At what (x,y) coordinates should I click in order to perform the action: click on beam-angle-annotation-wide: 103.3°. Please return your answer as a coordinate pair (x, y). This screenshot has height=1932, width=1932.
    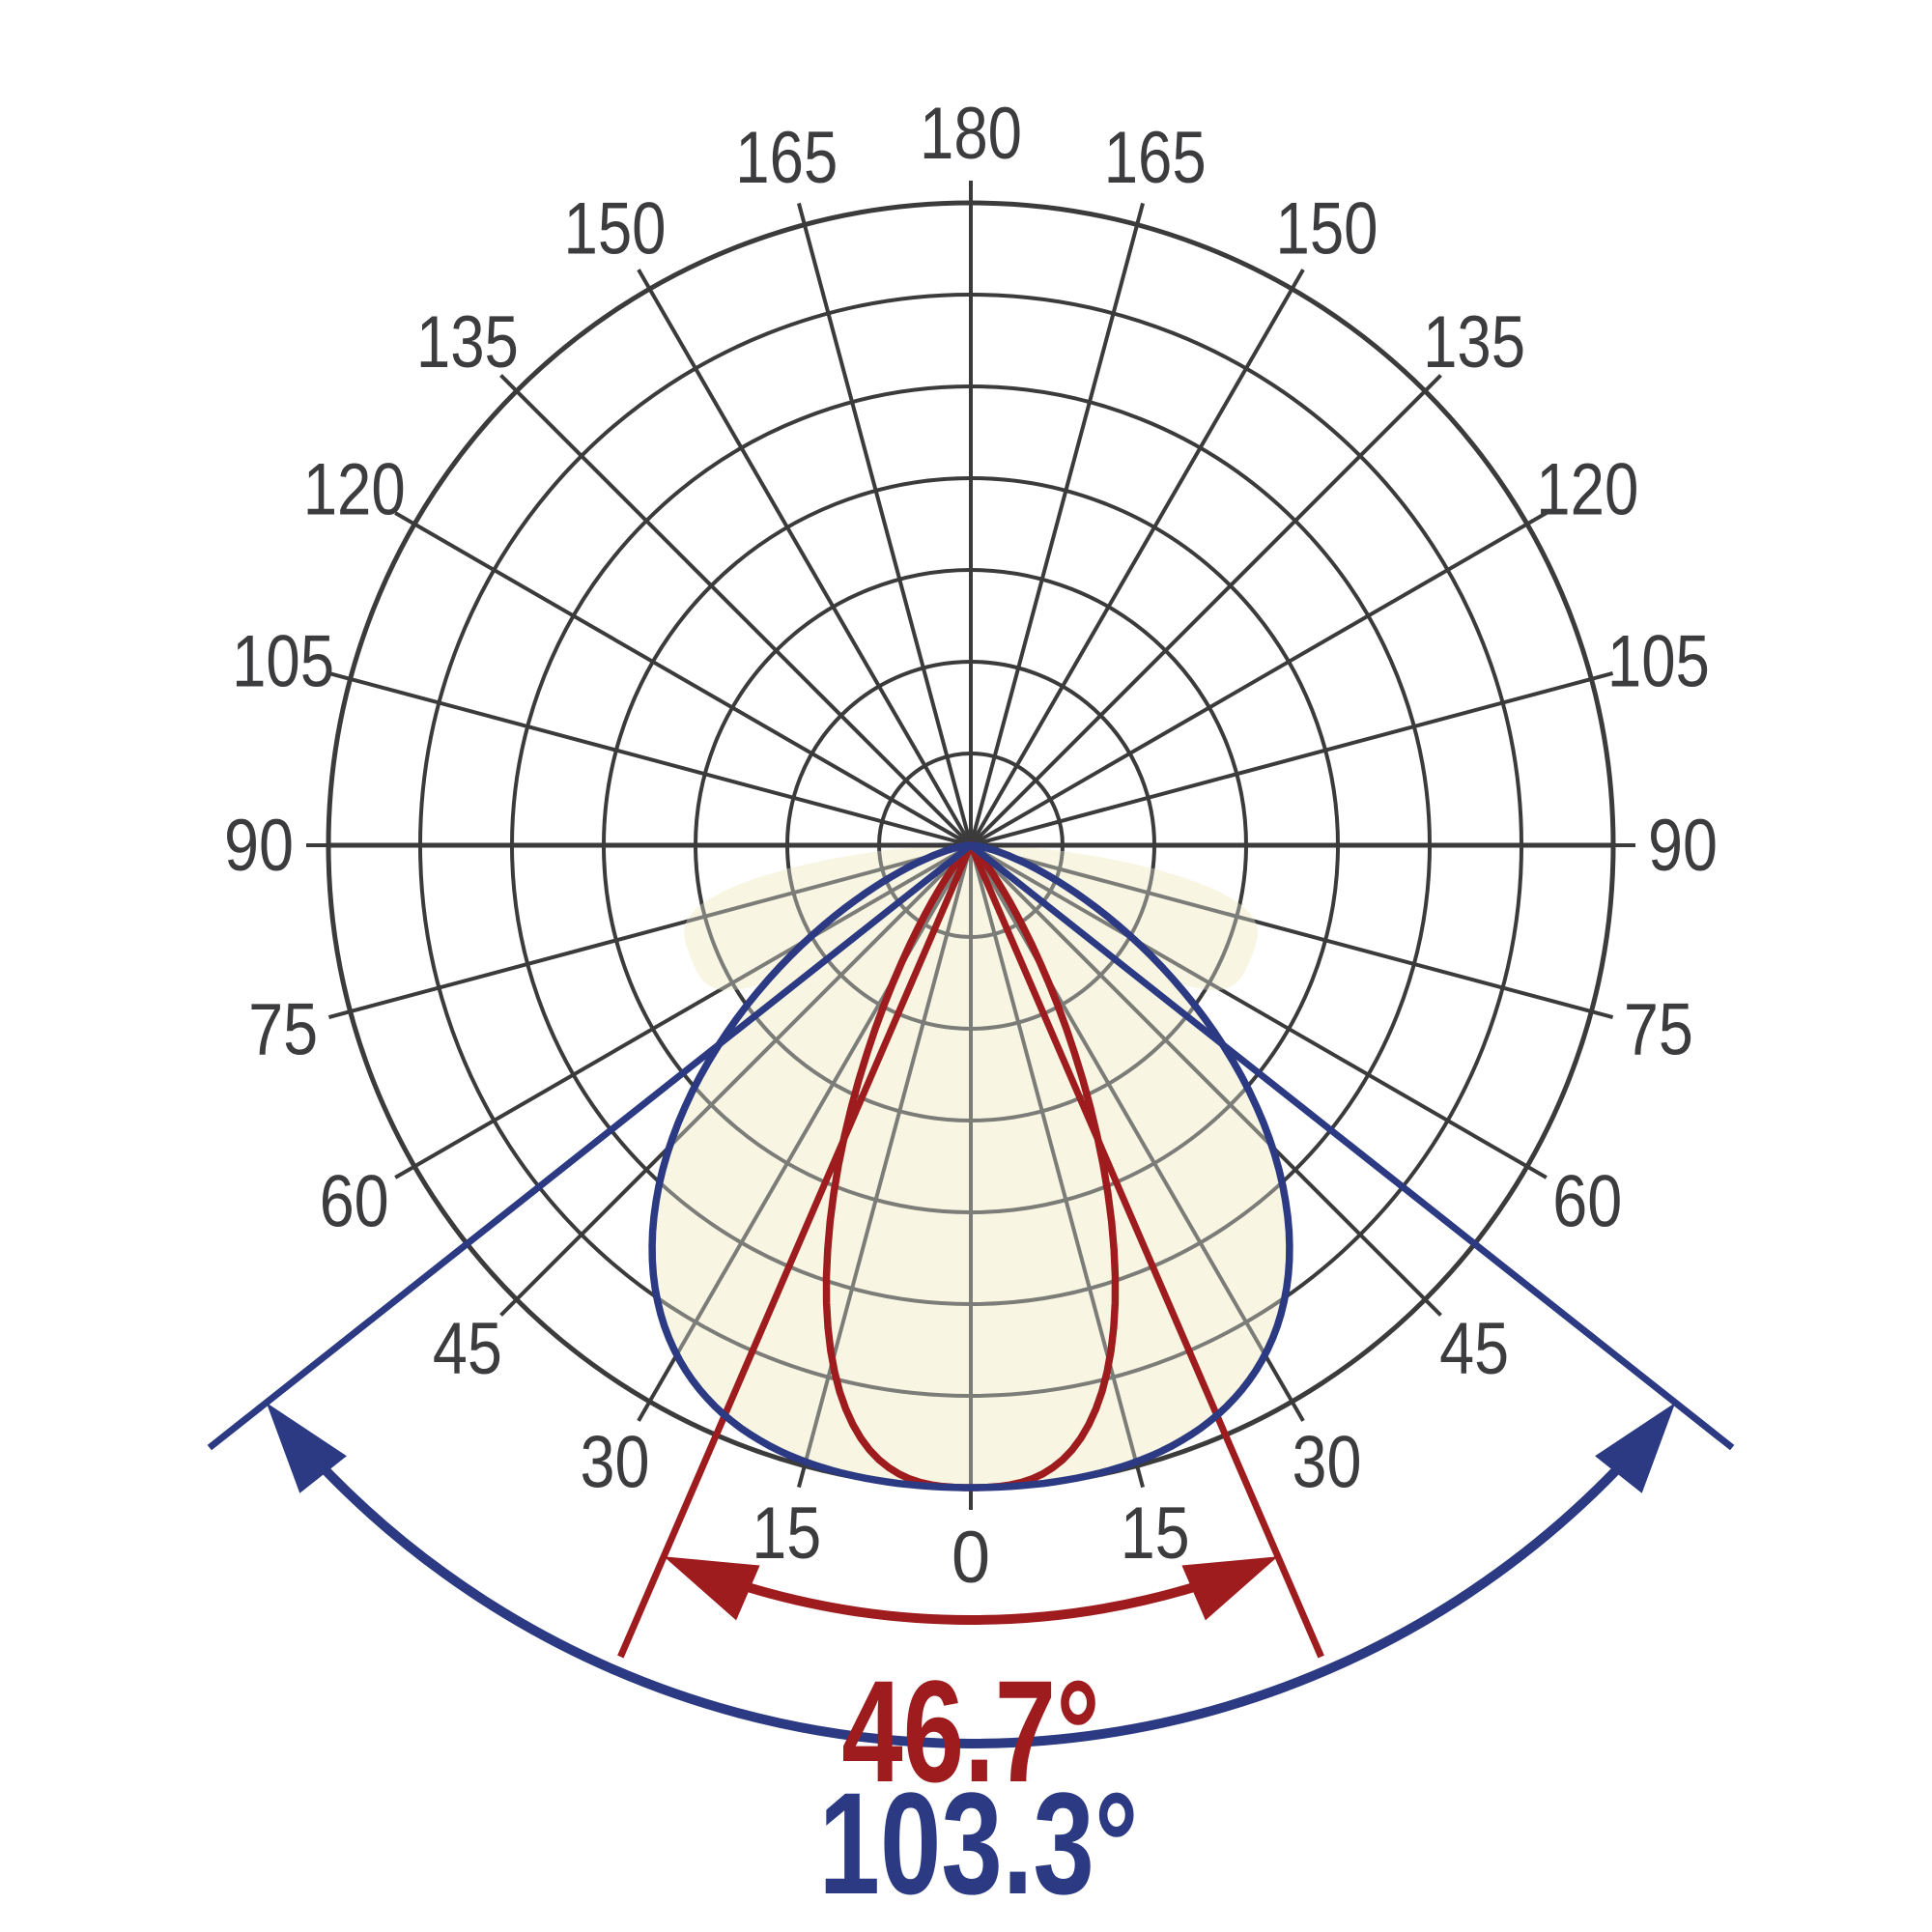
    Looking at the image, I should click on (978, 1843).